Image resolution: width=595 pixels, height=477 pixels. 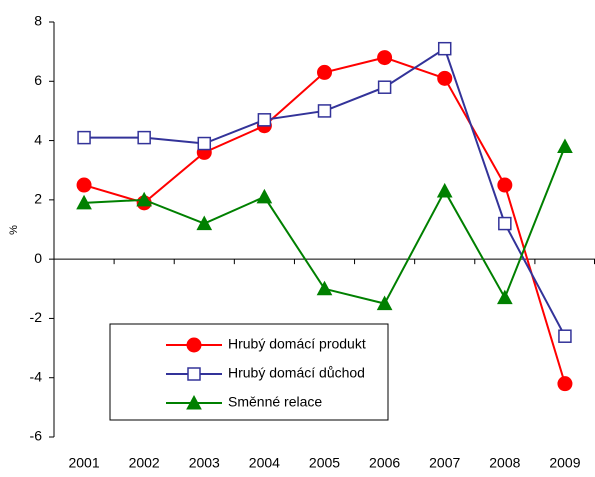 I want to click on y-tick-label: 8, so click(x=38, y=21).